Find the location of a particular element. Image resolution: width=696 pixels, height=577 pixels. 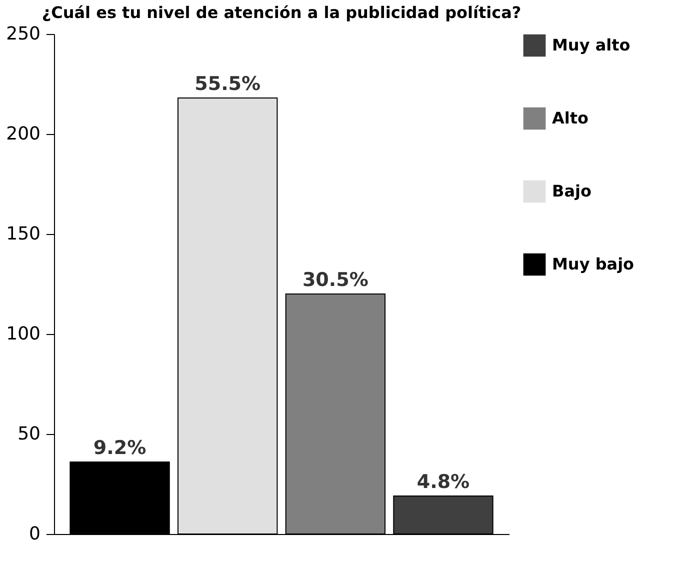

chart-title: ¿Cuál es tu nivel de atención a la publicidad política? is located at coordinates (282, 12).